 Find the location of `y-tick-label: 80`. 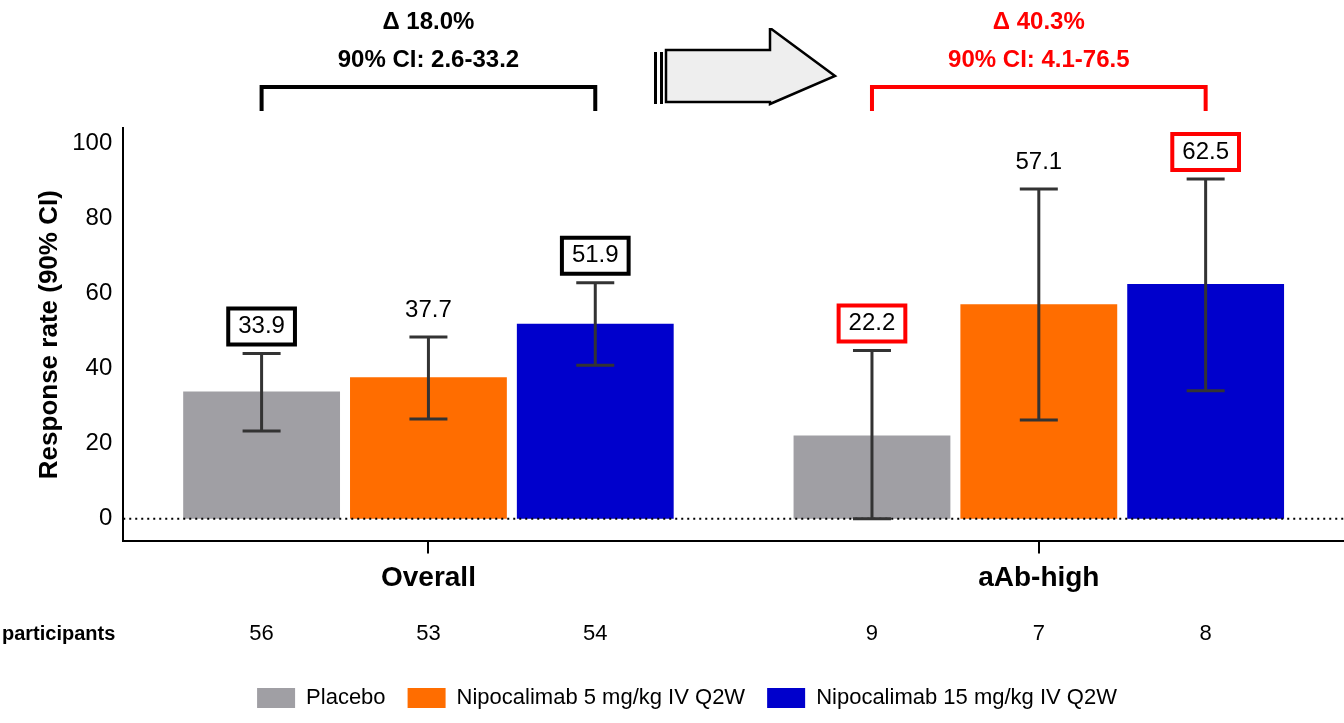

y-tick-label: 80 is located at coordinates (99, 216).